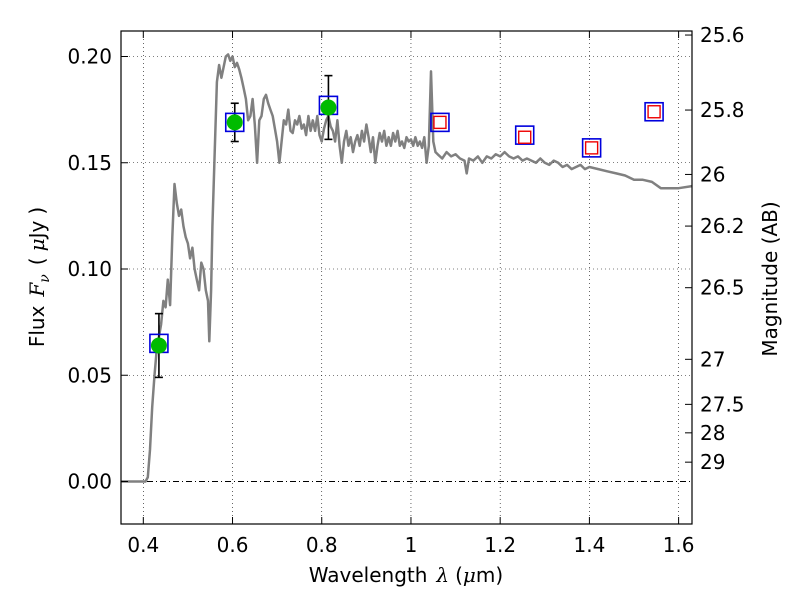 The image size is (800, 600). I want to click on x-axis-unit-rest: m), so click(489, 575).